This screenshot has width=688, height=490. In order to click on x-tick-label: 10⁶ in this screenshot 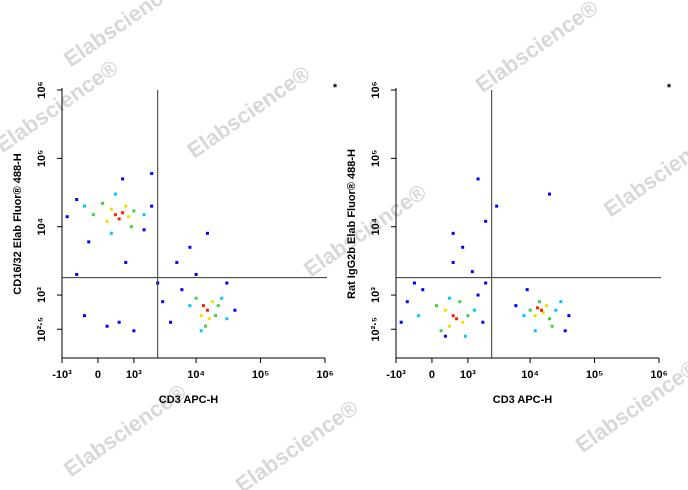, I will do `click(324, 375)`.